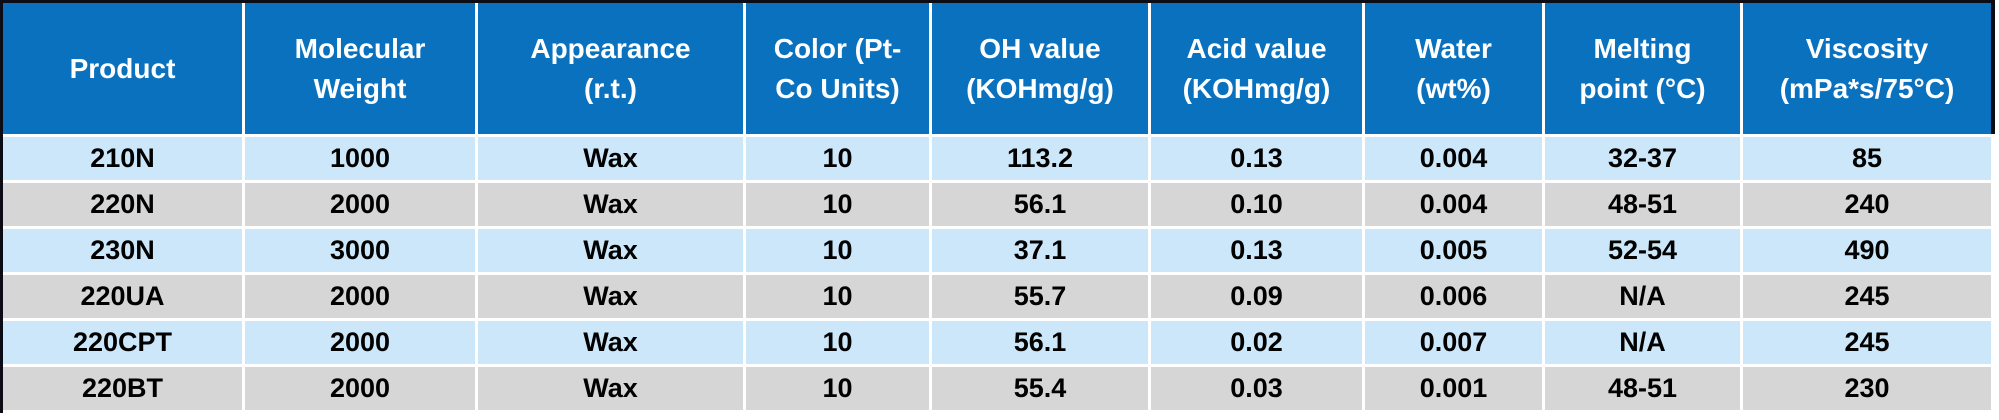 The width and height of the screenshot is (1999, 420). I want to click on table-cell: 37.1, so click(1041, 250).